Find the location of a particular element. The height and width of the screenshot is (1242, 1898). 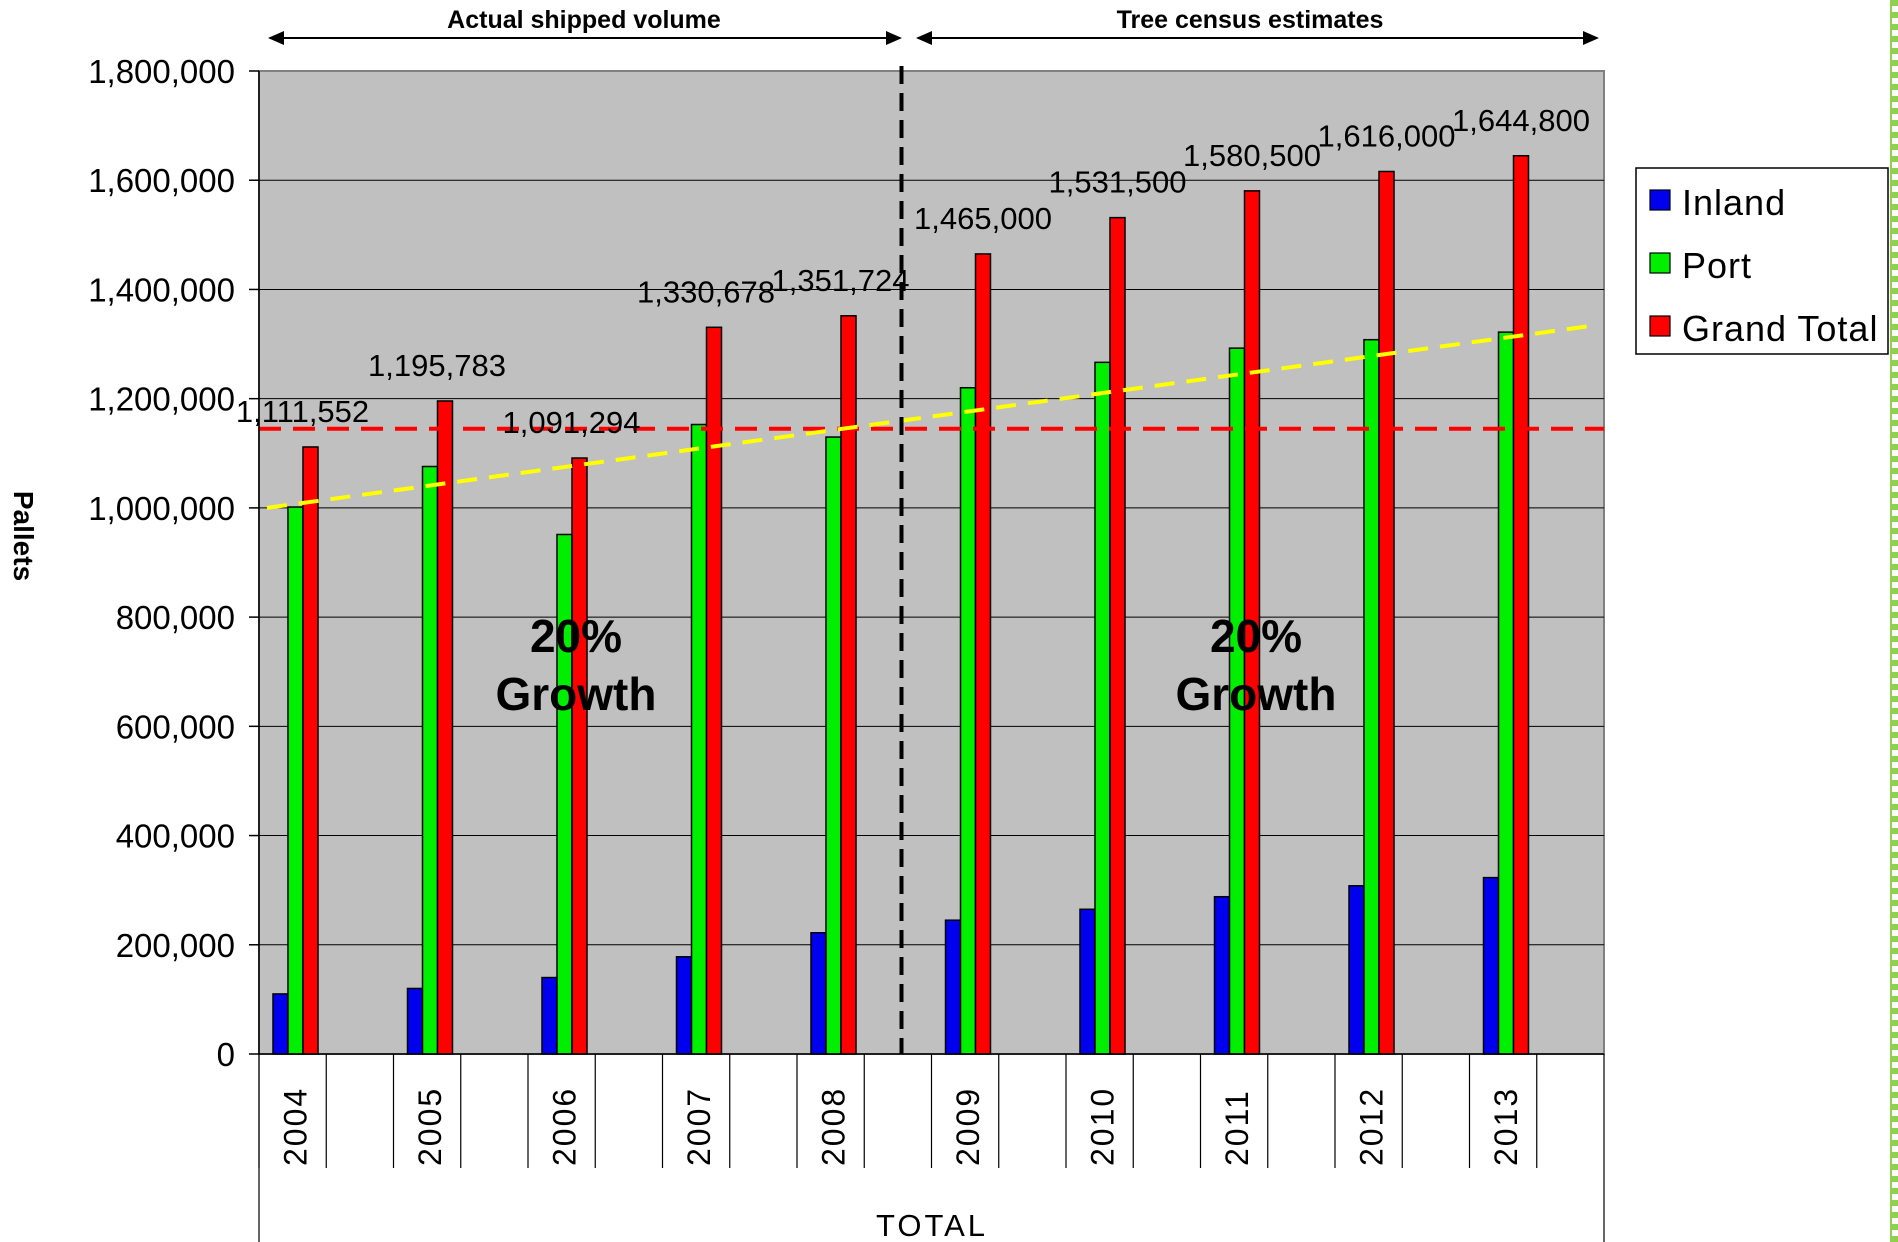

section-header-actual: Actual shipped volume is located at coordinates (585, 25).